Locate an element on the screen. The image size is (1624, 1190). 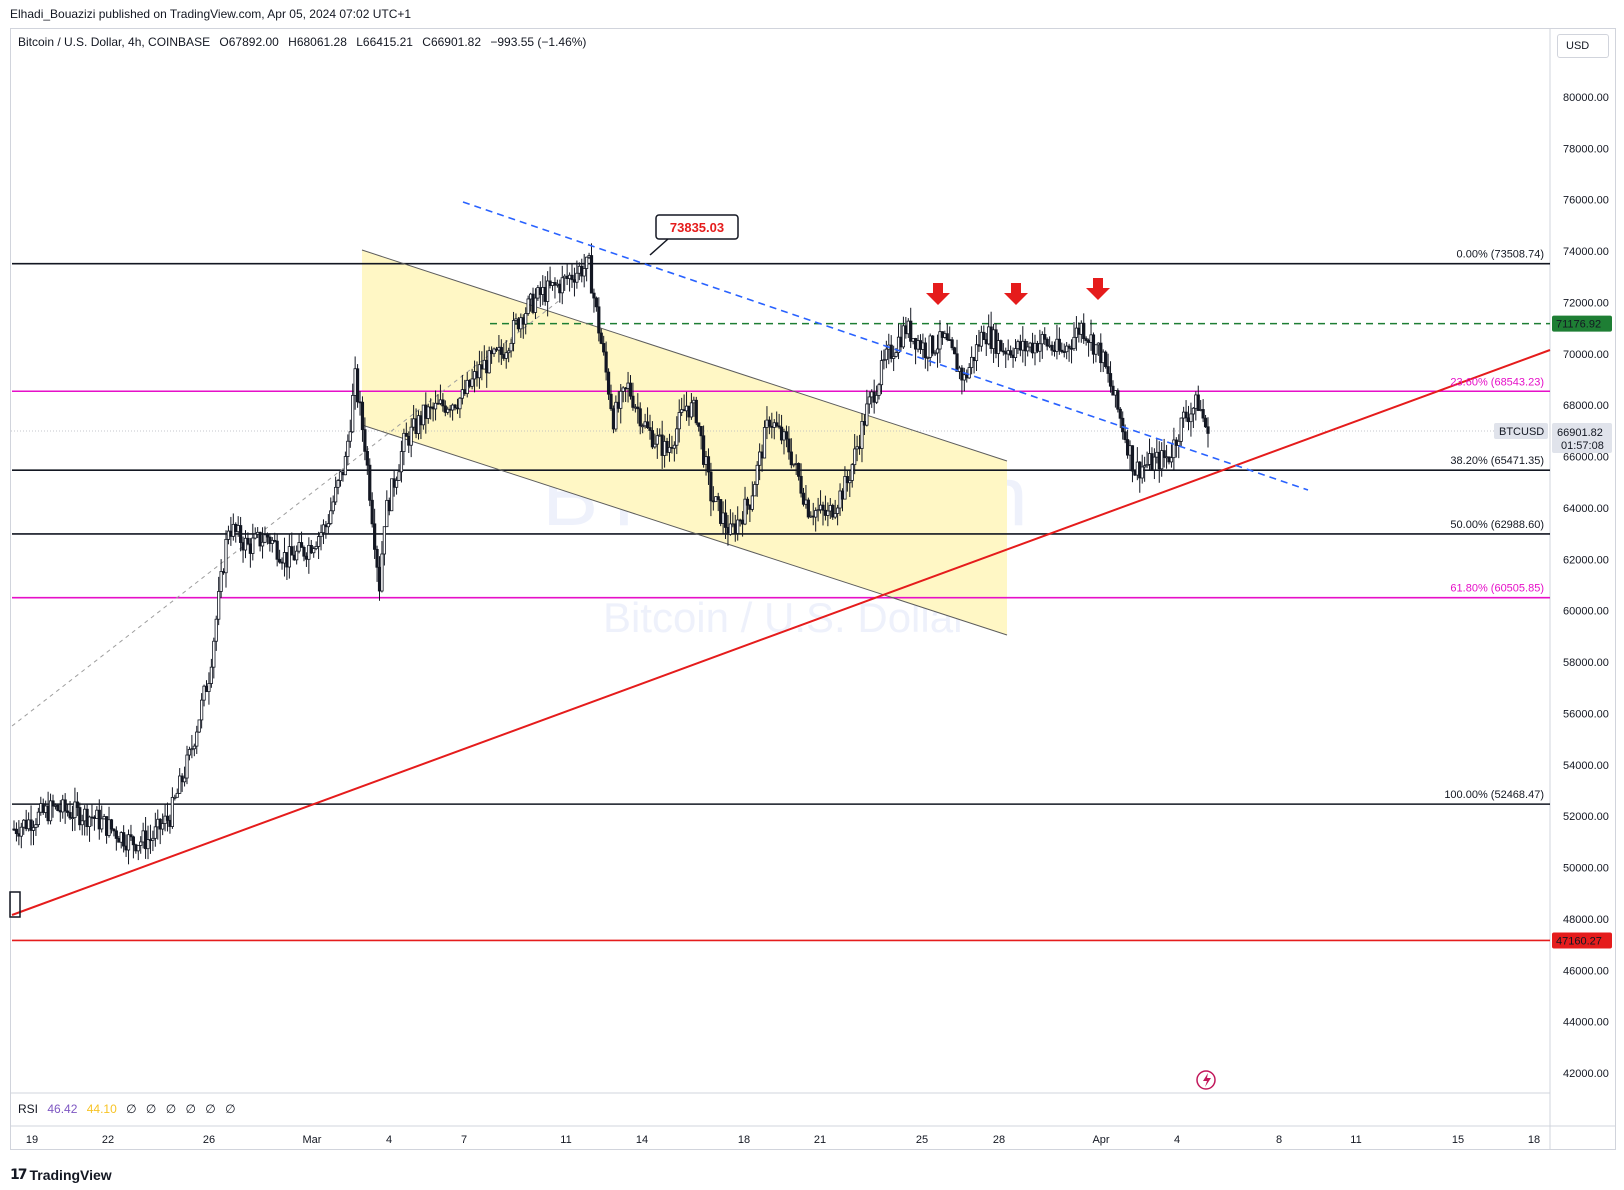
time-tick-label: 18 is located at coordinates (744, 1140).